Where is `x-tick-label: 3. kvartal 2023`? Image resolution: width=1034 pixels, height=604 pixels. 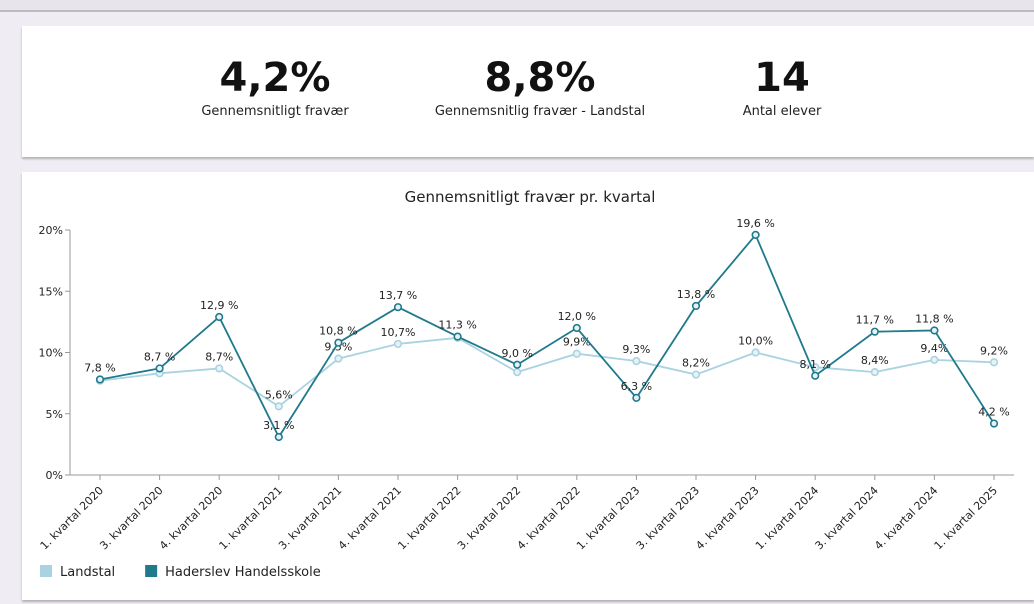
x-tick-label: 3. kvartal 2023 is located at coordinates (668, 518).